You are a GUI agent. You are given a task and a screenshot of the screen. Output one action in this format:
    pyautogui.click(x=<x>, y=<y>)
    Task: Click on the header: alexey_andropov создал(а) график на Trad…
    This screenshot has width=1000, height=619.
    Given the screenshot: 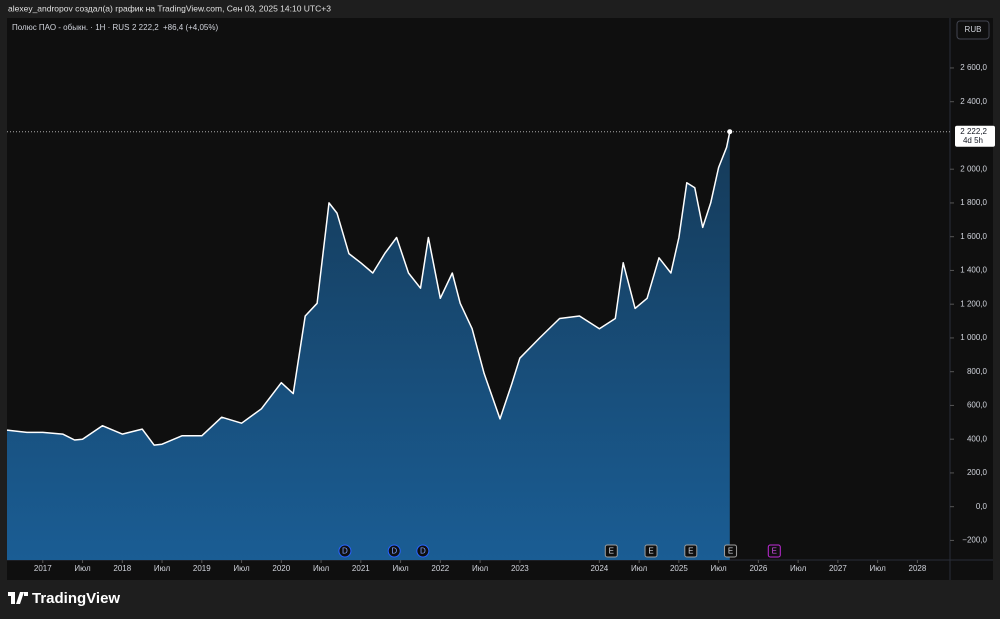 What is the action you would take?
    pyautogui.click(x=169, y=8)
    